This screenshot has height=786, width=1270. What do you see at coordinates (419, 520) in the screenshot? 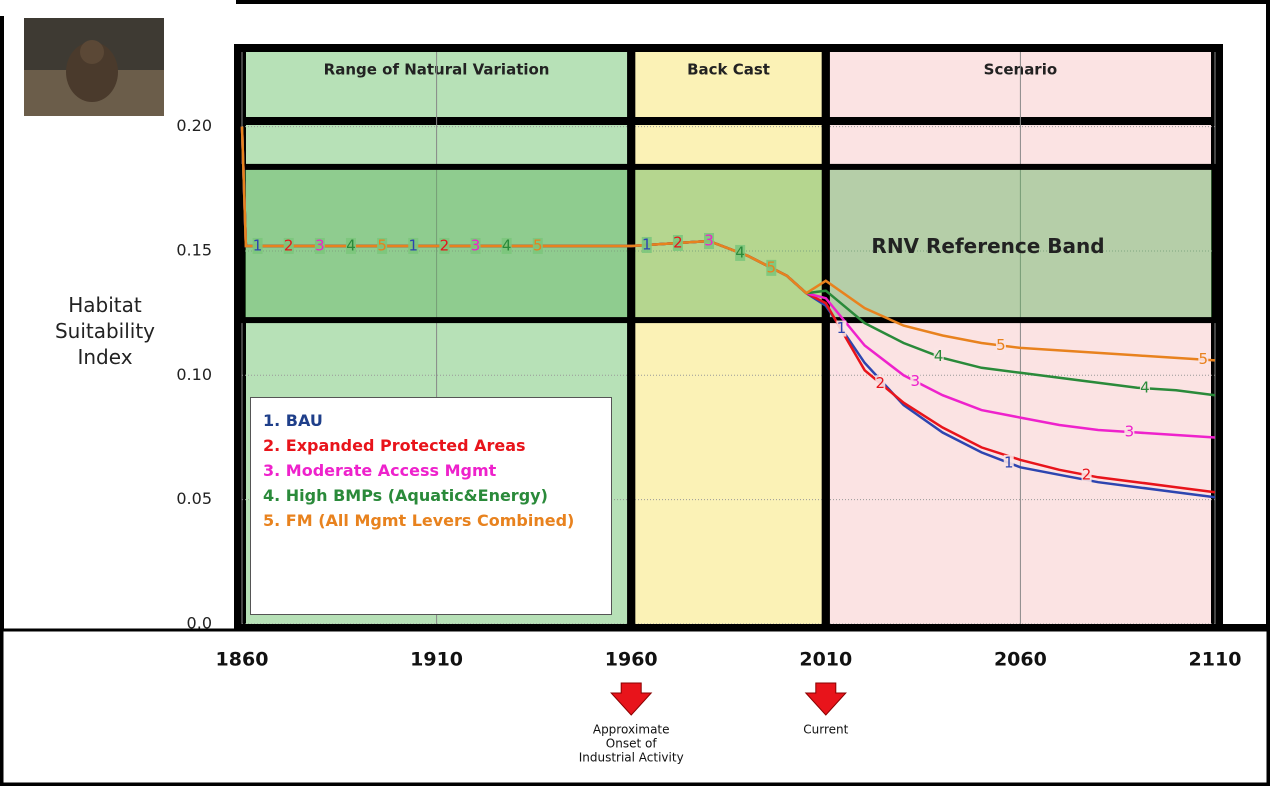
I see `legend-entry: 5. FM (All Mgmt Levers Combined)` at bounding box center [419, 520].